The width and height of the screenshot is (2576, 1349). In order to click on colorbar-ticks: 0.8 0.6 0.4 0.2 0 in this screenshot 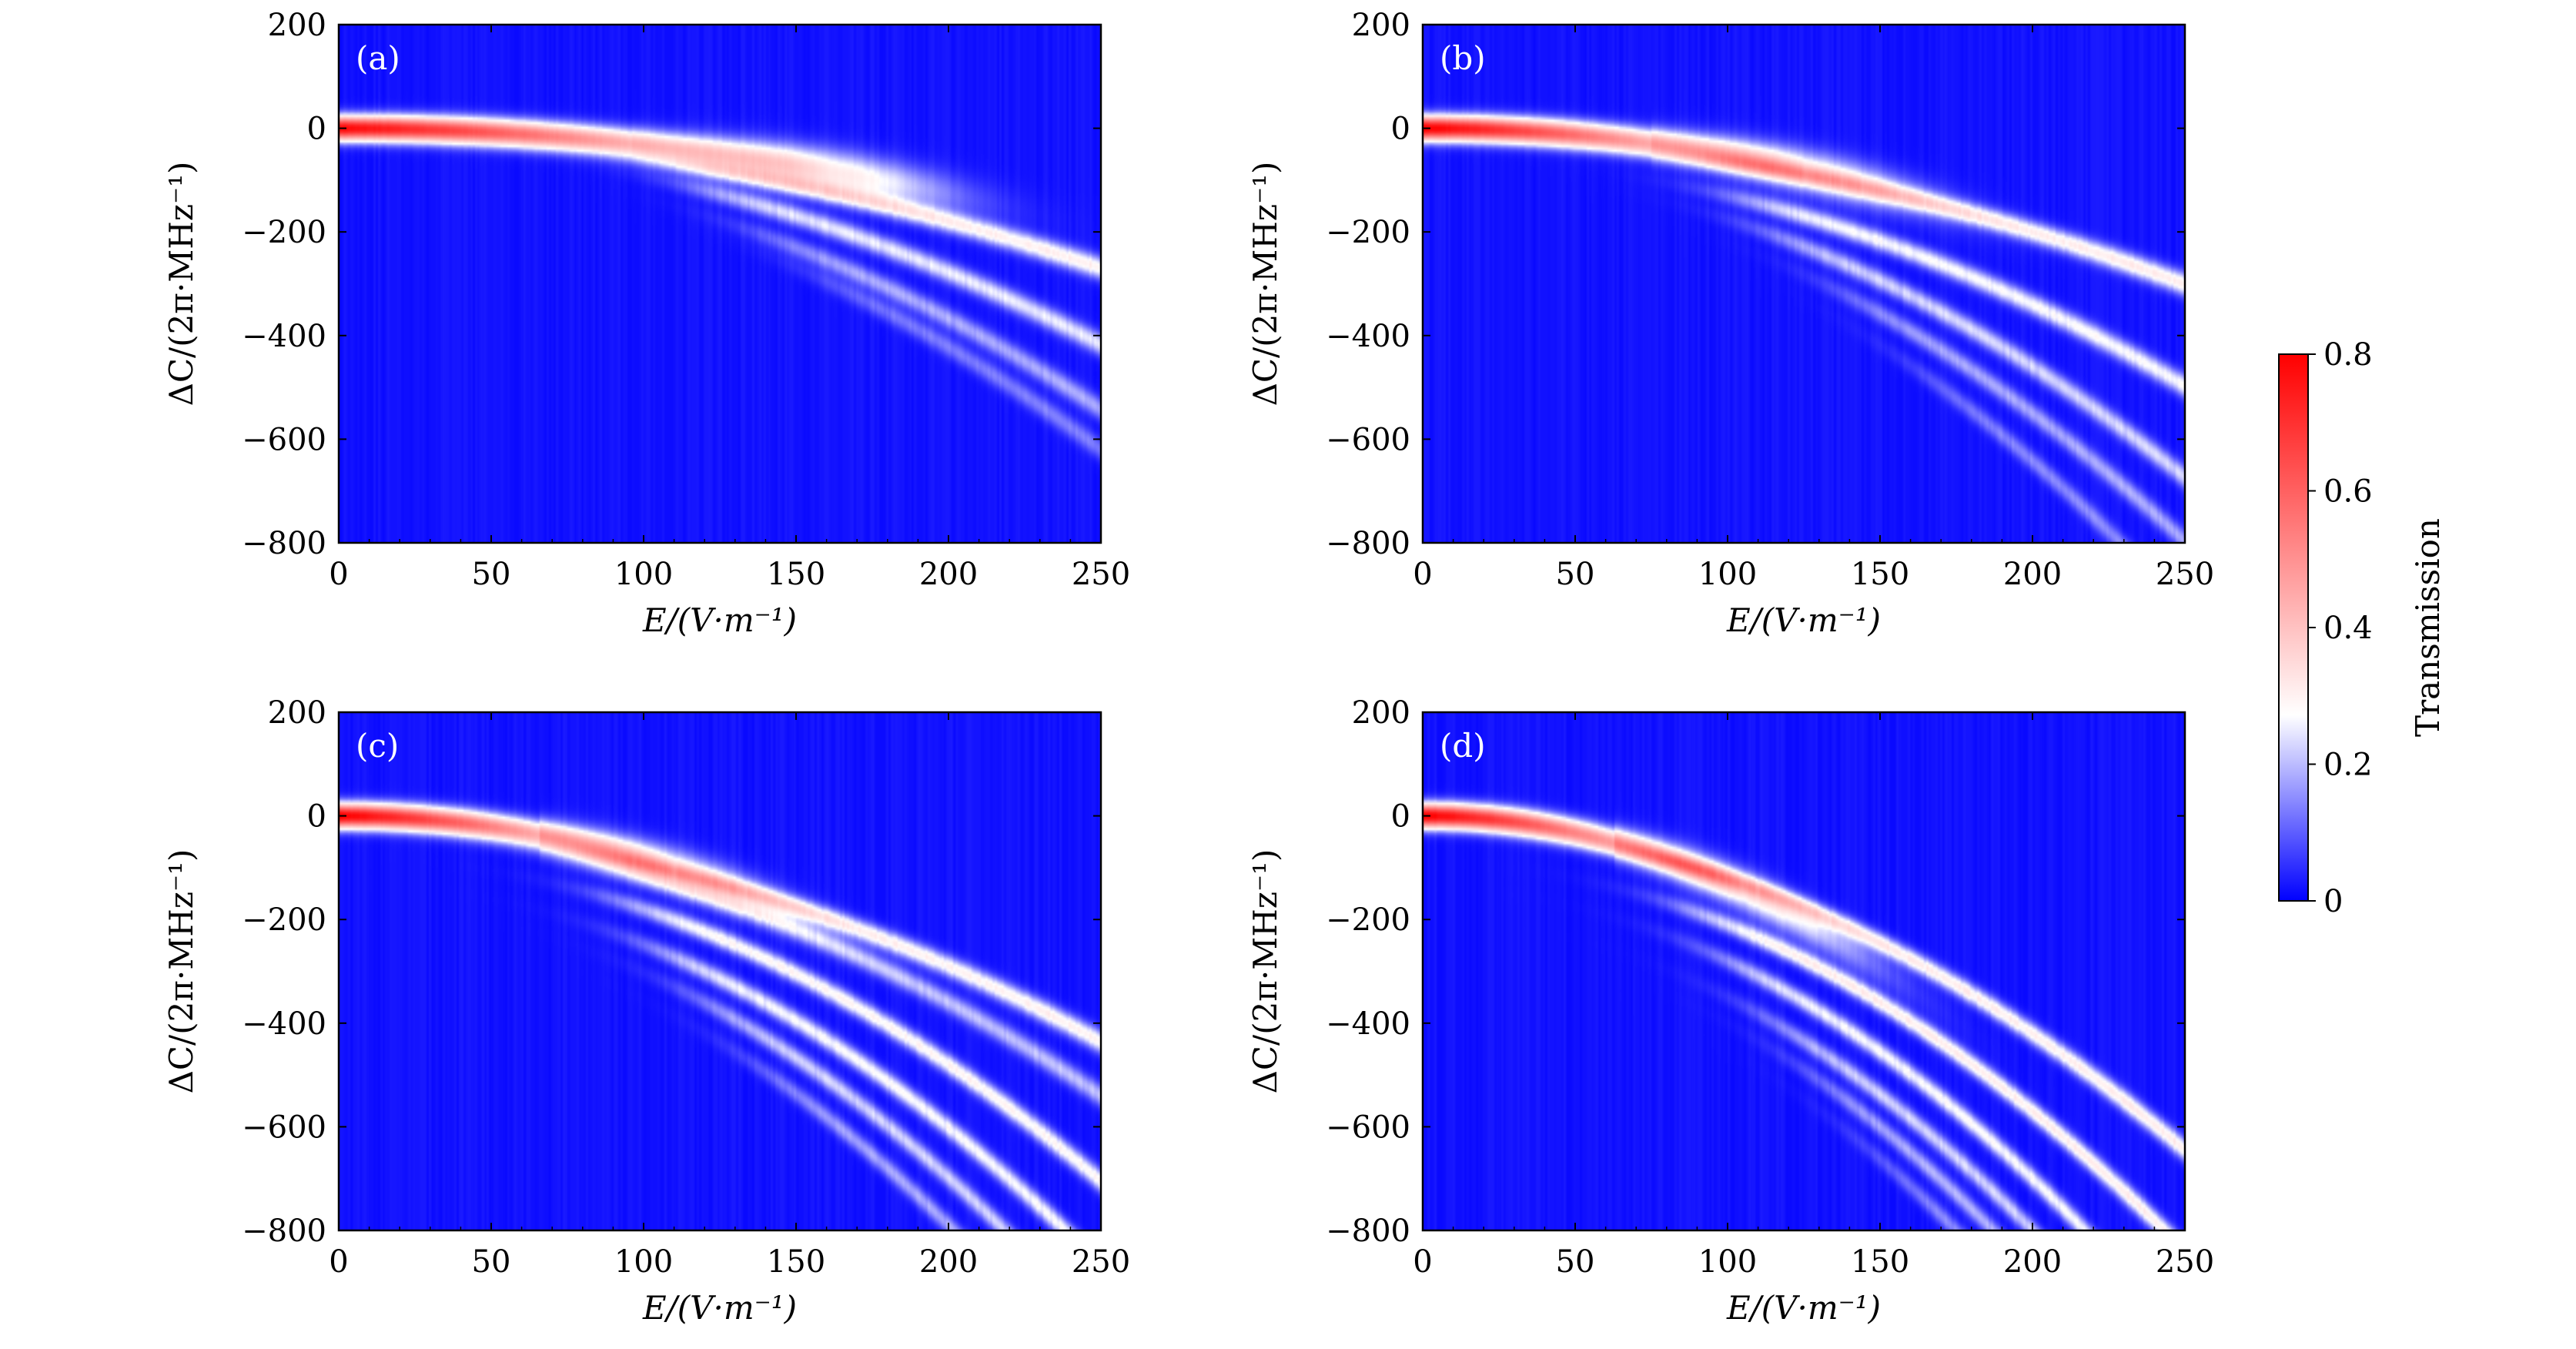, I will do `click(2341, 628)`.